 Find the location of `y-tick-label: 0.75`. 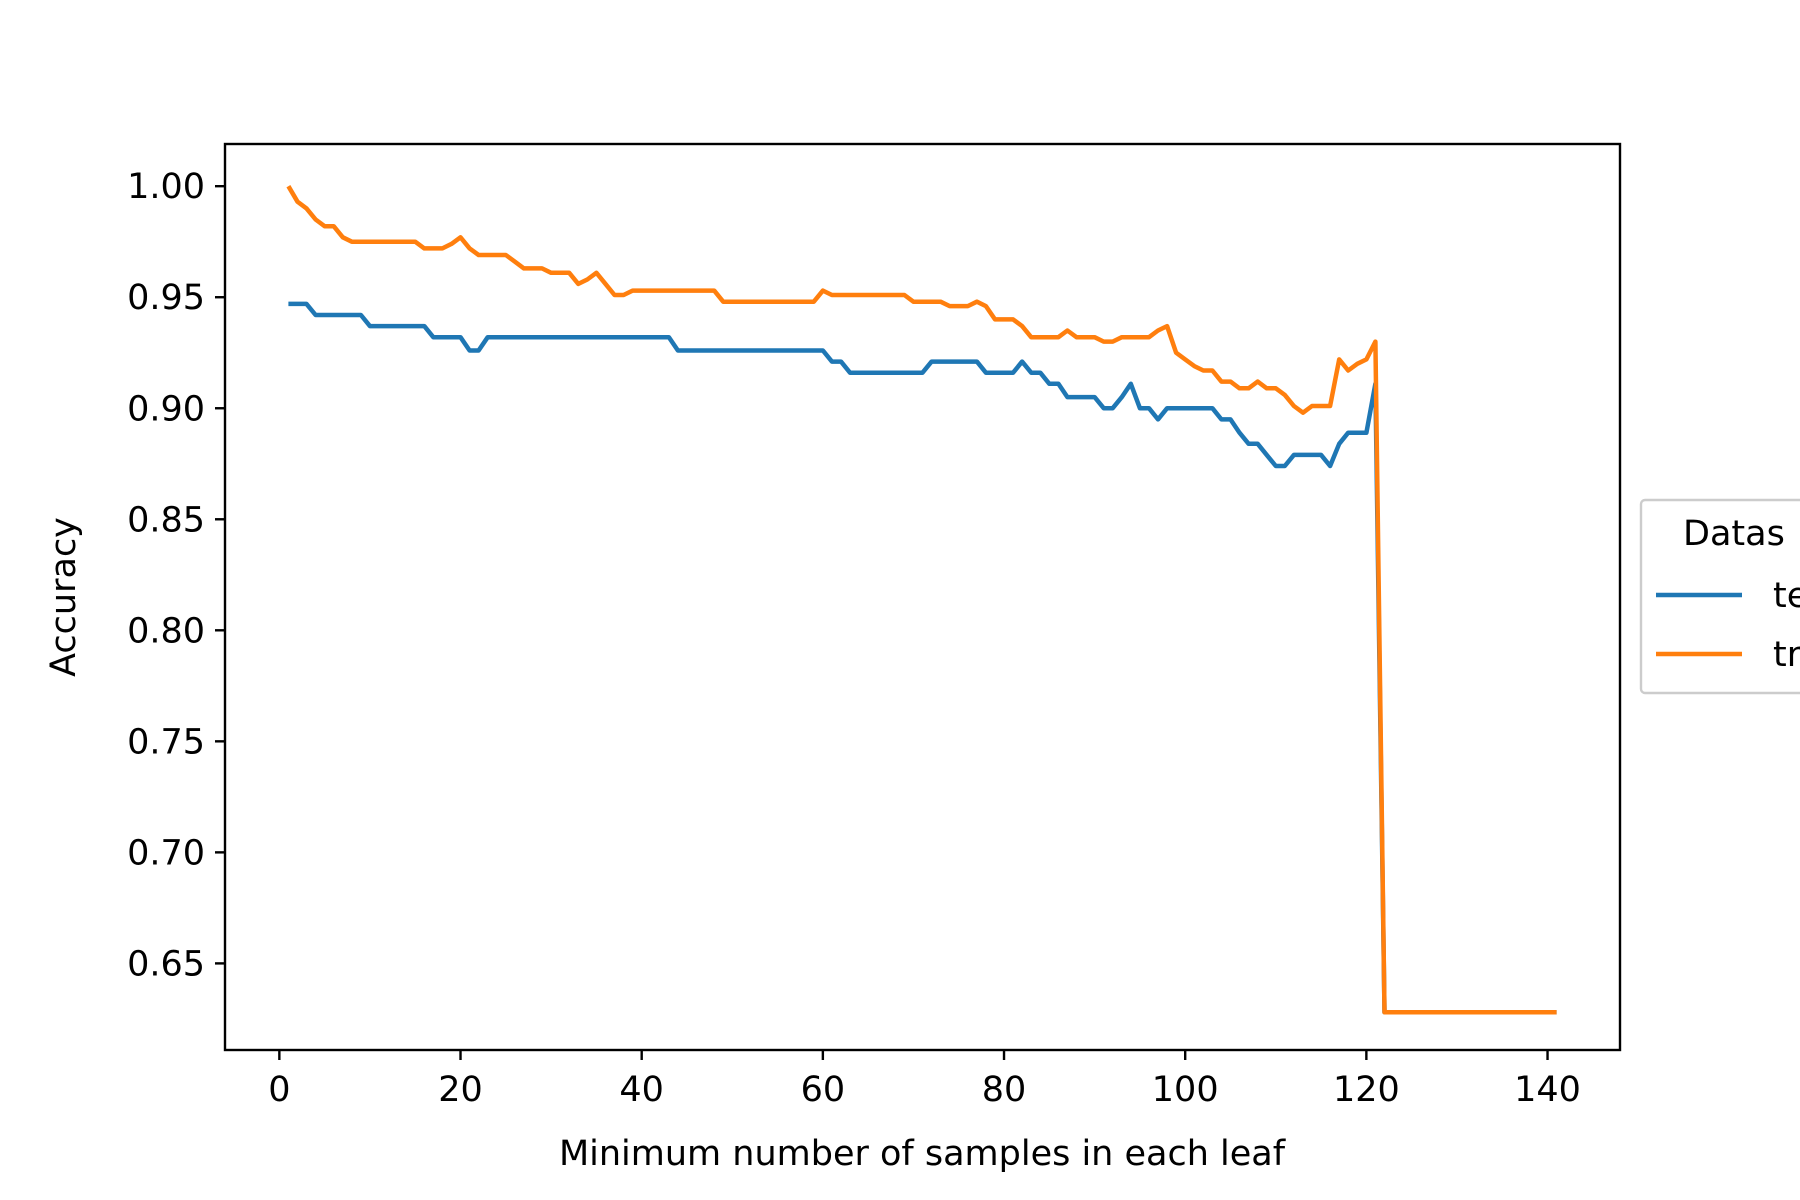

y-tick-label: 0.75 is located at coordinates (166, 742).